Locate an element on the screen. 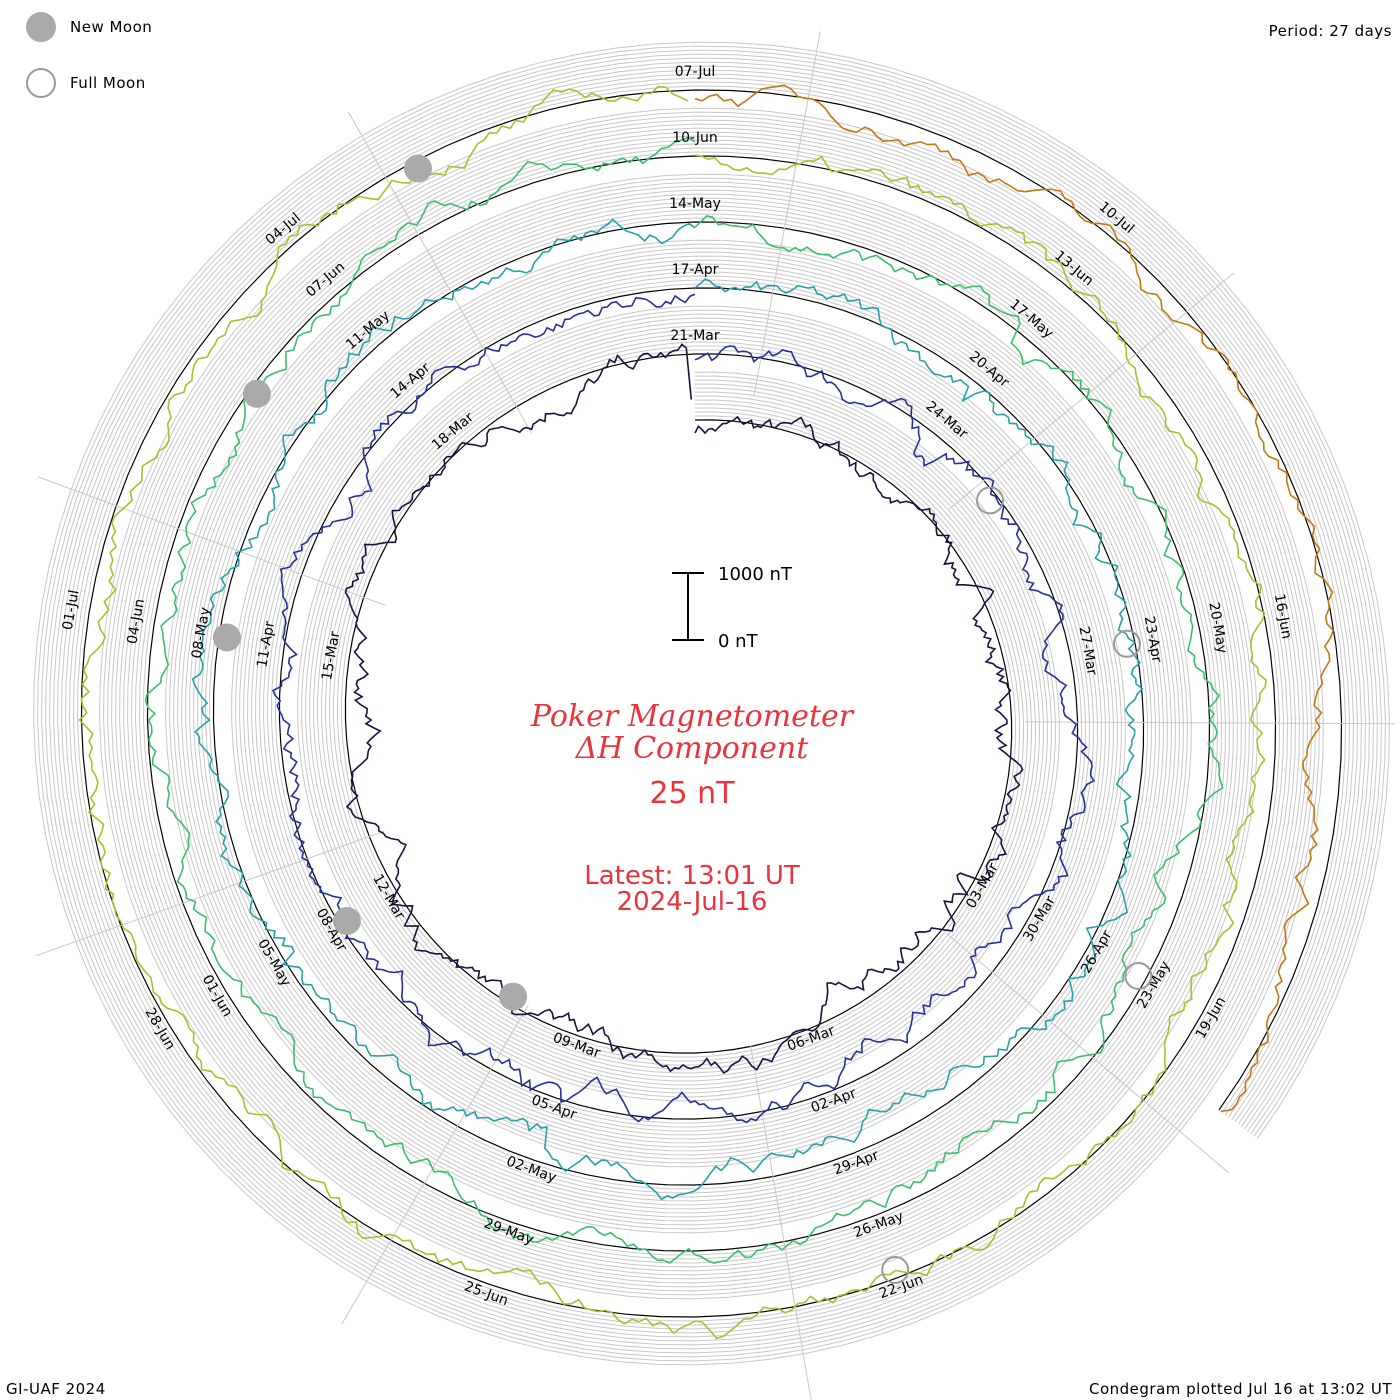 Image resolution: width=1400 pixels, height=1400 pixels. baseline-value: 25 nT is located at coordinates (692, 793).